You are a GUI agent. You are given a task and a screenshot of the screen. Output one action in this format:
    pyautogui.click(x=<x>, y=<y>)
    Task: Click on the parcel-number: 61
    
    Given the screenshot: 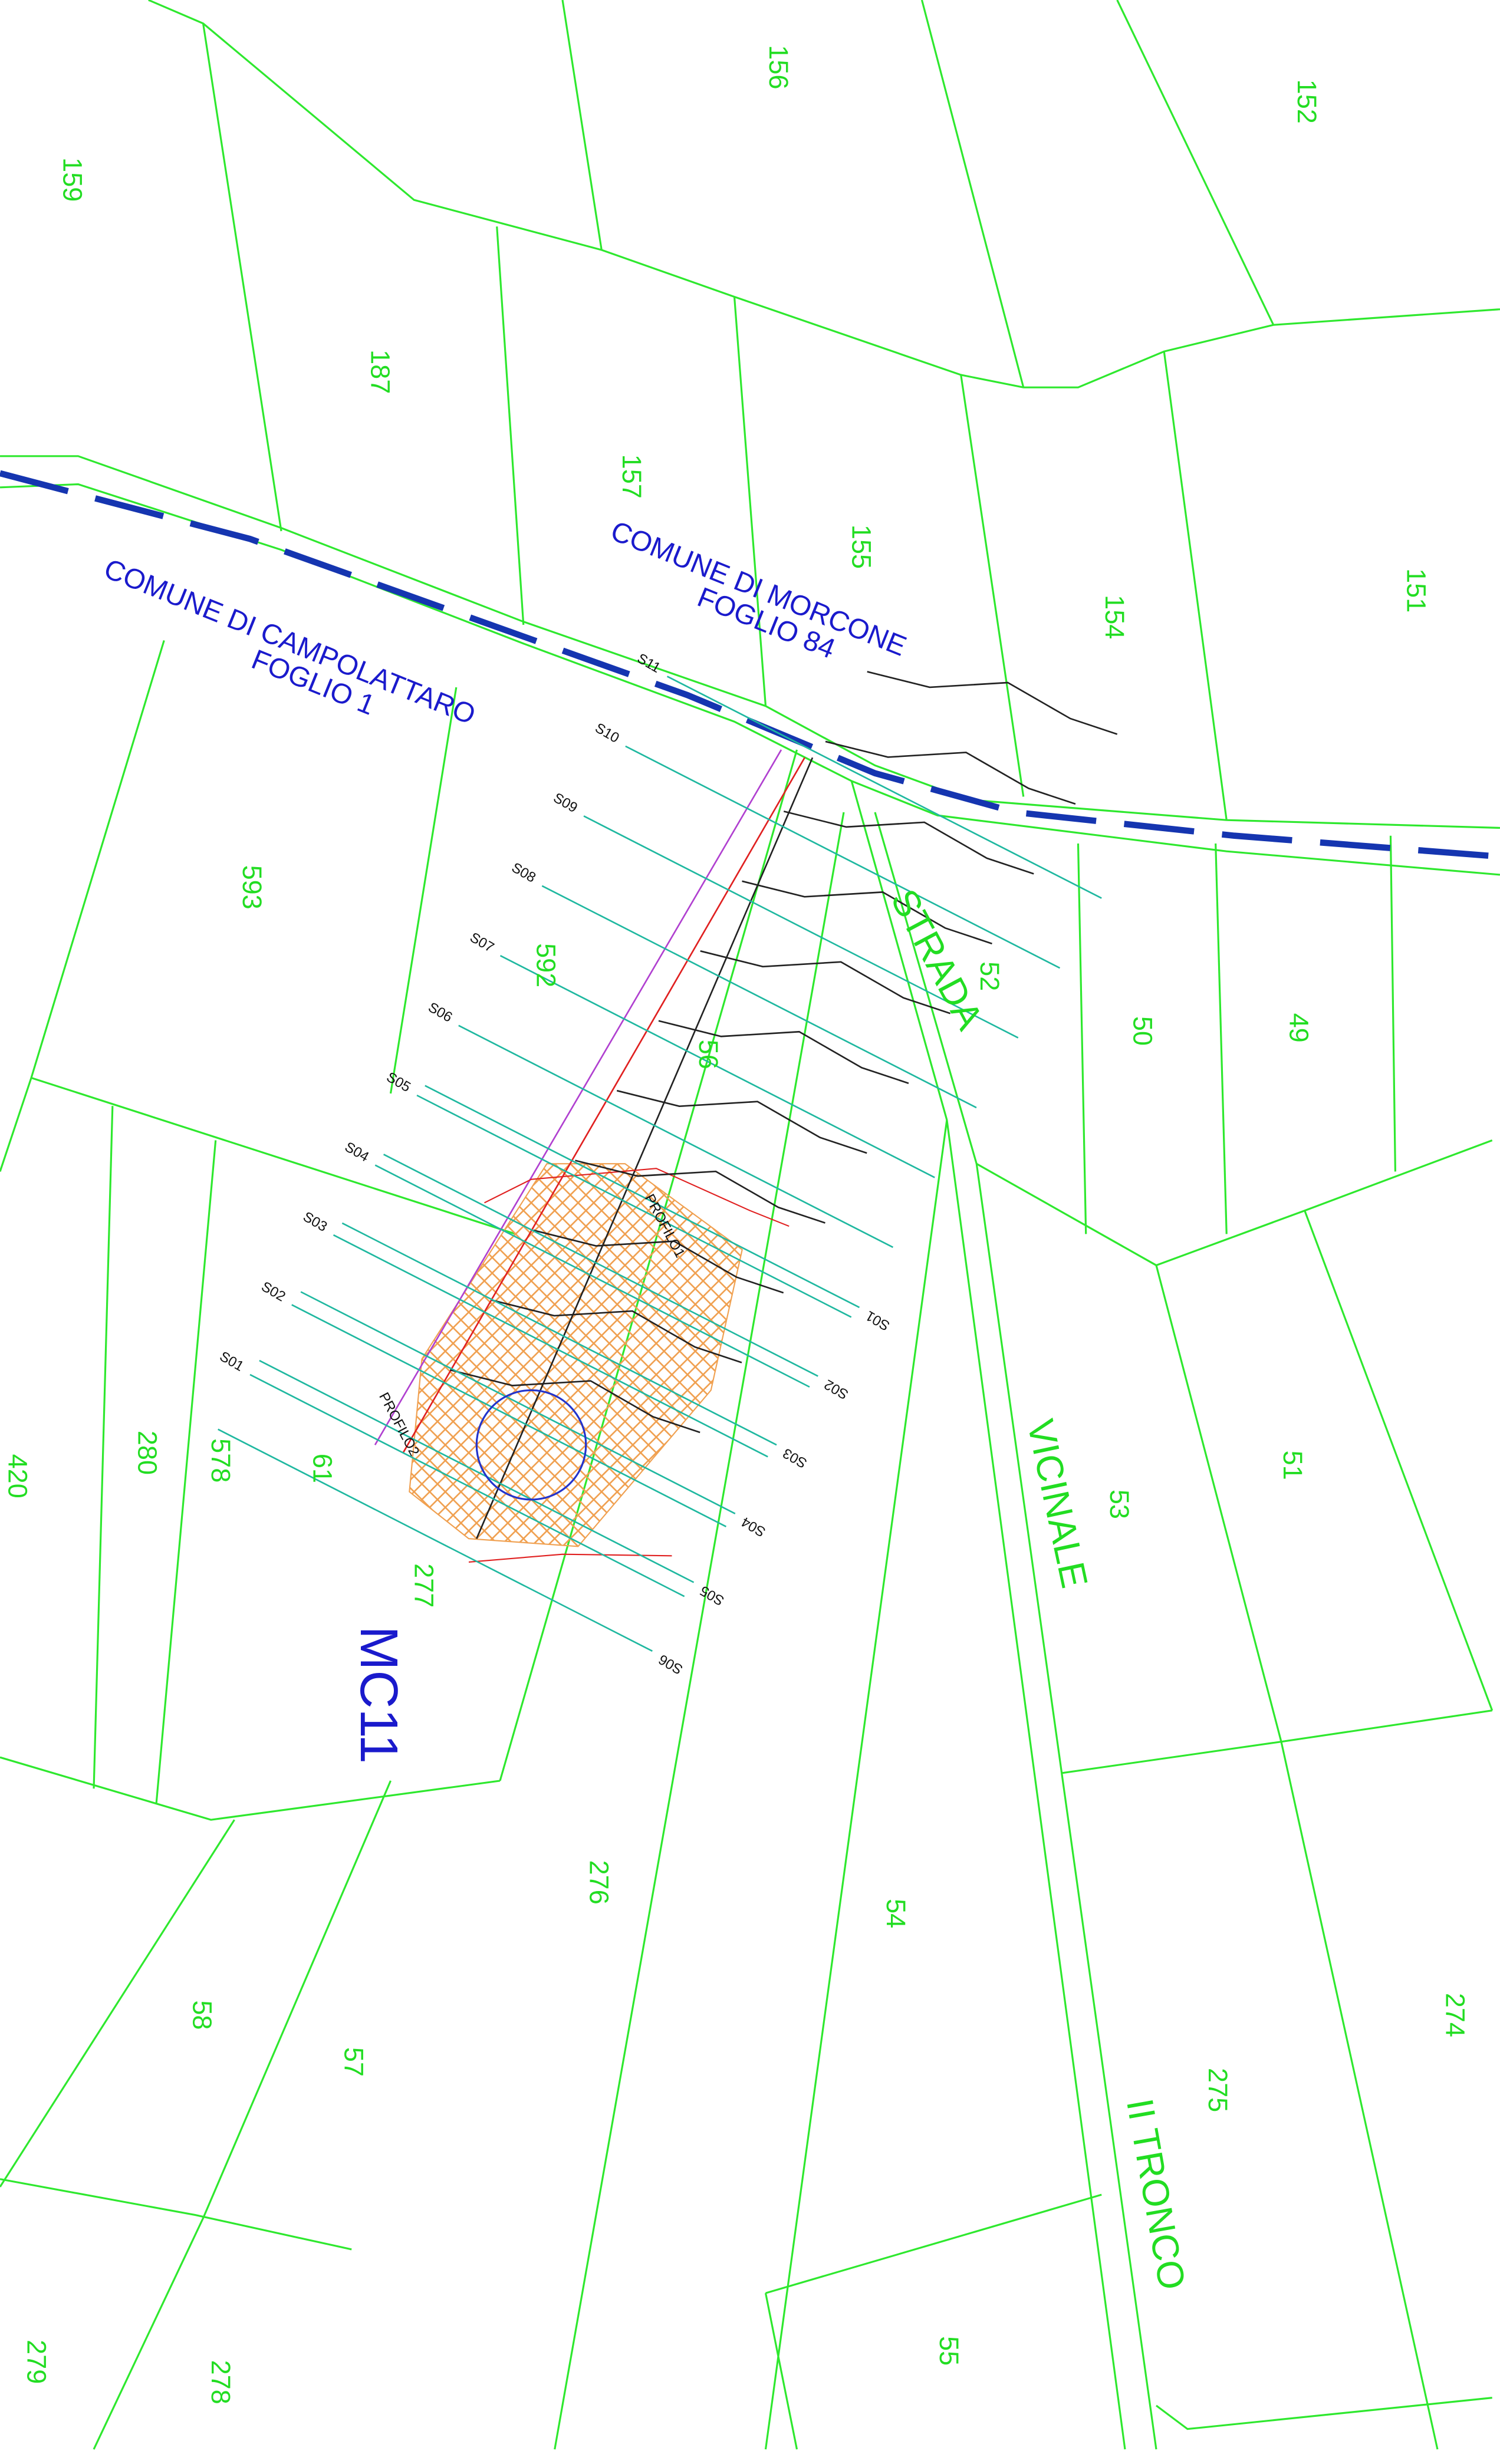 What is the action you would take?
    pyautogui.click(x=322, y=1468)
    